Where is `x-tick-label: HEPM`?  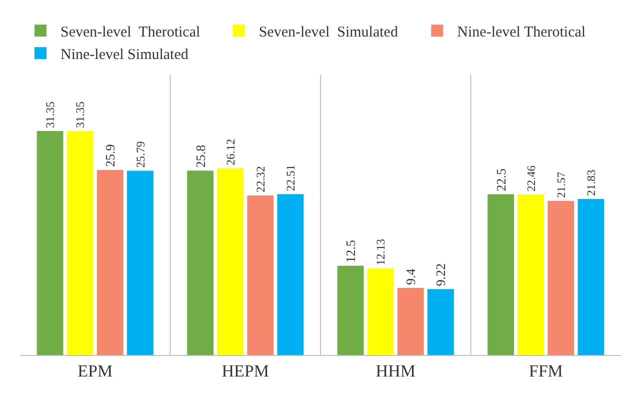 x-tick-label: HEPM is located at coordinates (245, 370).